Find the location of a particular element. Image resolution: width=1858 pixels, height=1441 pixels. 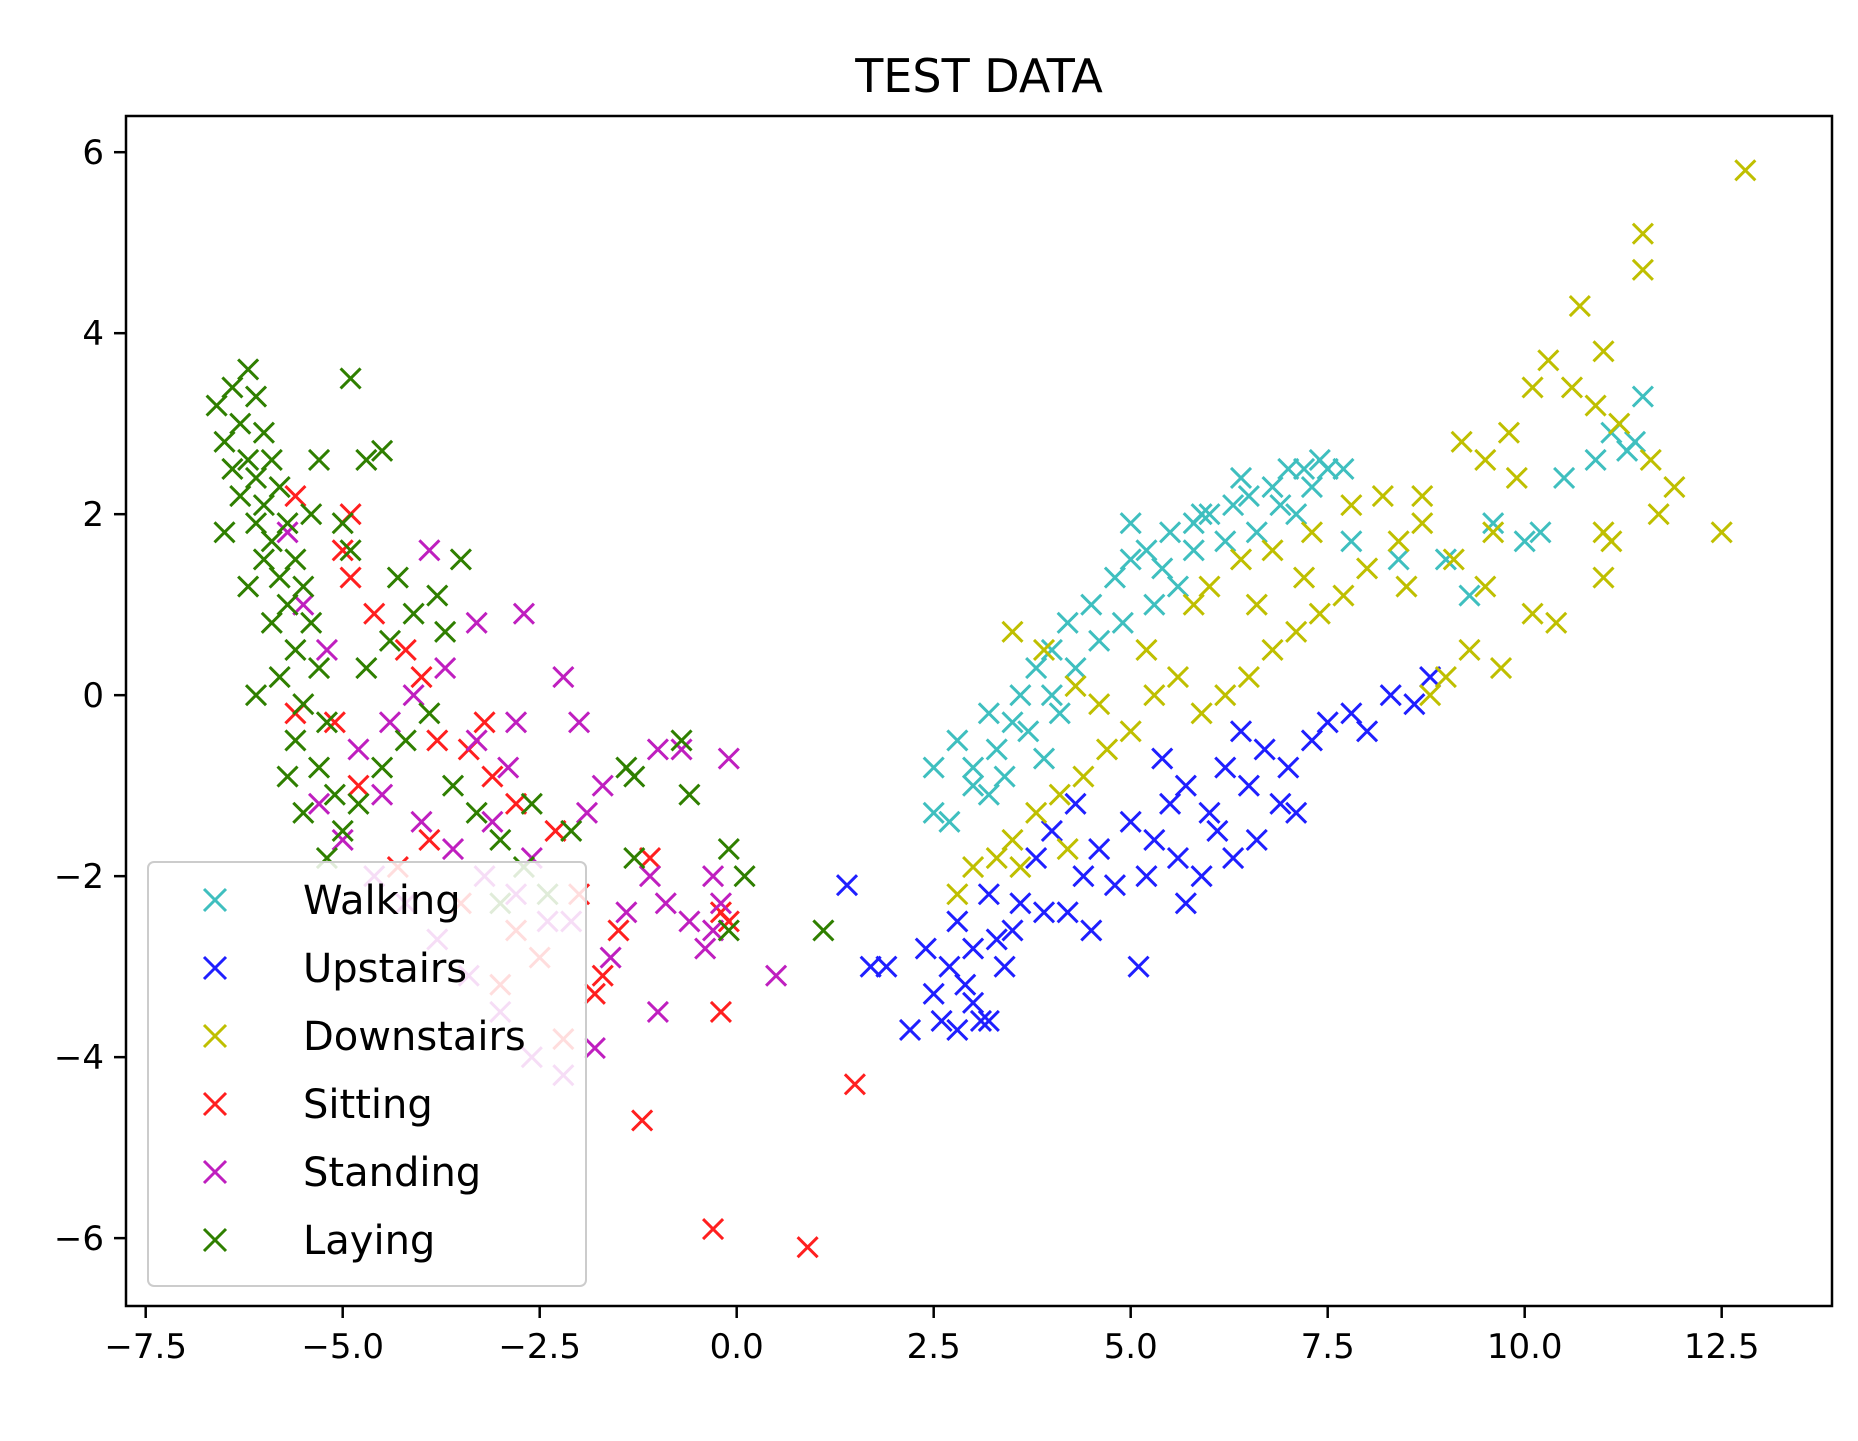

legend-label: Walking is located at coordinates (382, 901).